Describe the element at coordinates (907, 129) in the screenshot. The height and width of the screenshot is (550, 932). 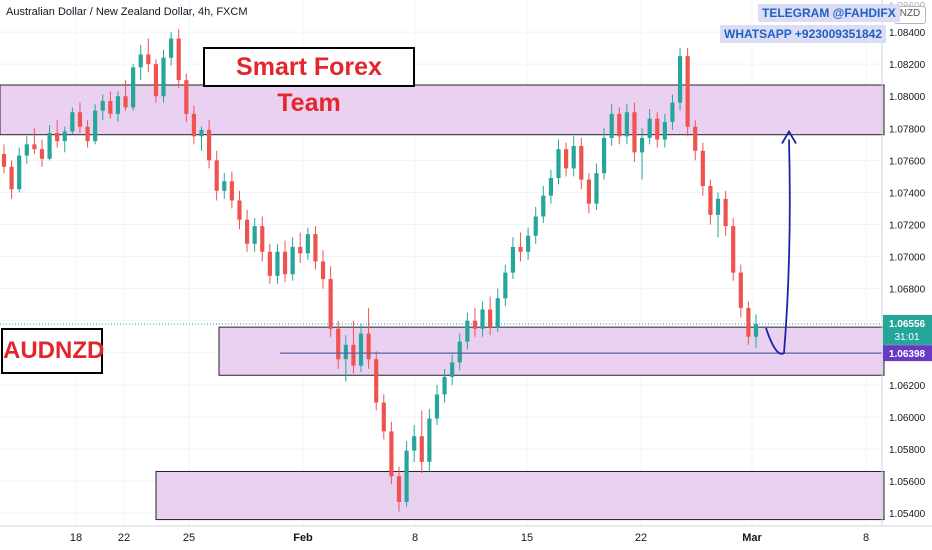
I see `y-tick-label: 1.07800` at that location.